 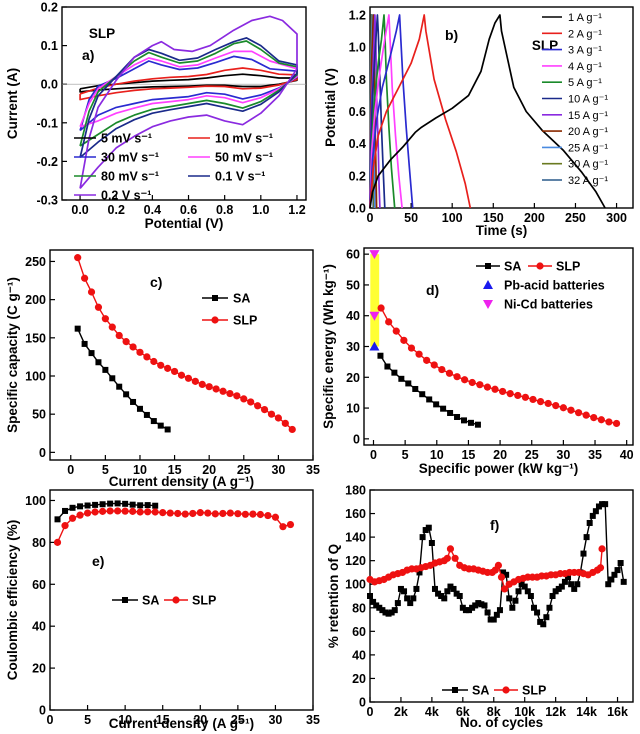 I want to click on y-tick-label: 140, so click(x=355, y=538).